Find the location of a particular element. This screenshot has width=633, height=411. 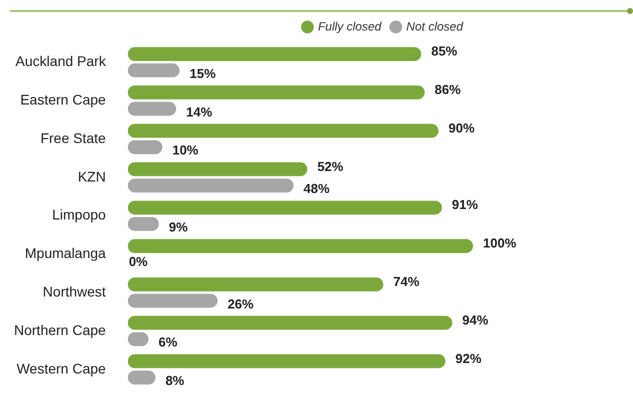

data-label: 26% is located at coordinates (241, 304).